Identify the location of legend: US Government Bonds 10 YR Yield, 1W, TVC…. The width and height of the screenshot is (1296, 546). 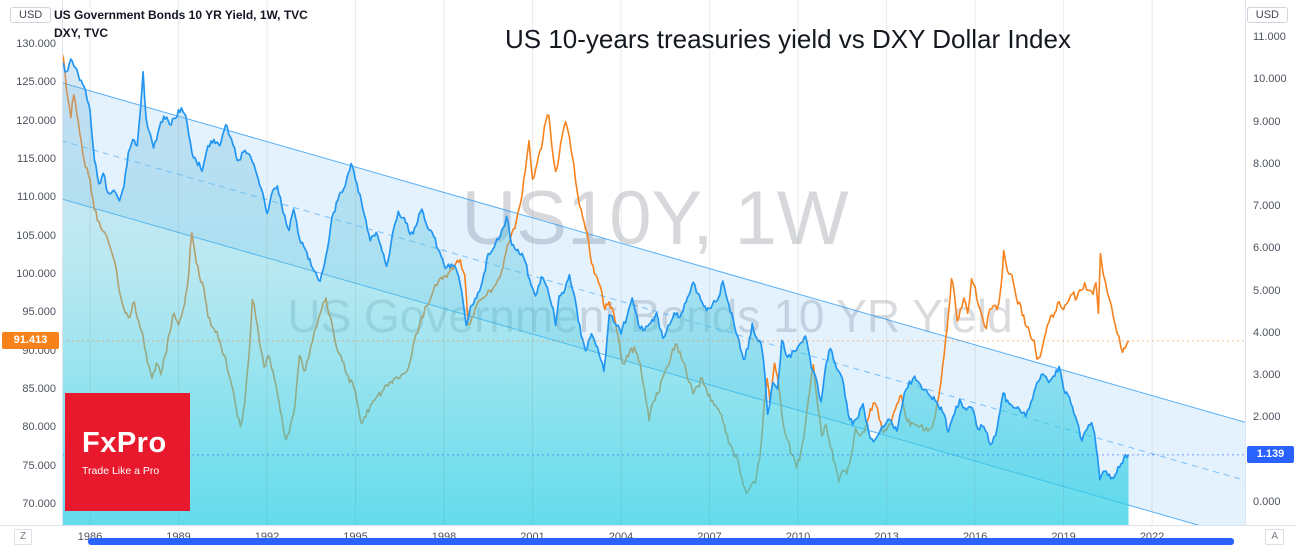
(181, 24).